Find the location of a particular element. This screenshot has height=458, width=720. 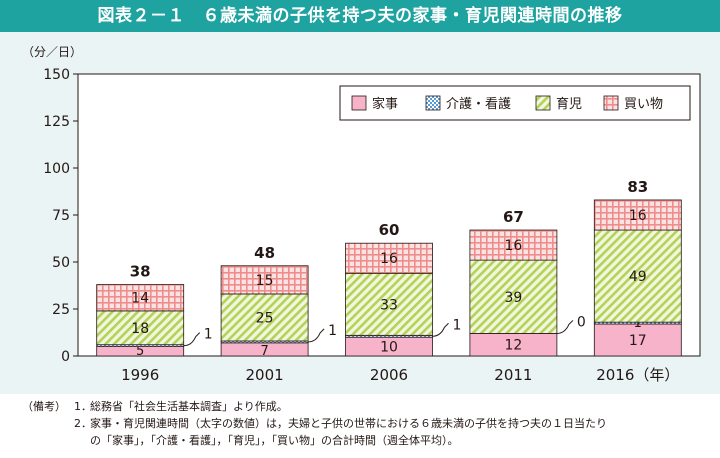

chart-title: 図表２－１ ６歳未満の子供を持つ夫の家事・育児関連時間の推移 is located at coordinates (360, 16).